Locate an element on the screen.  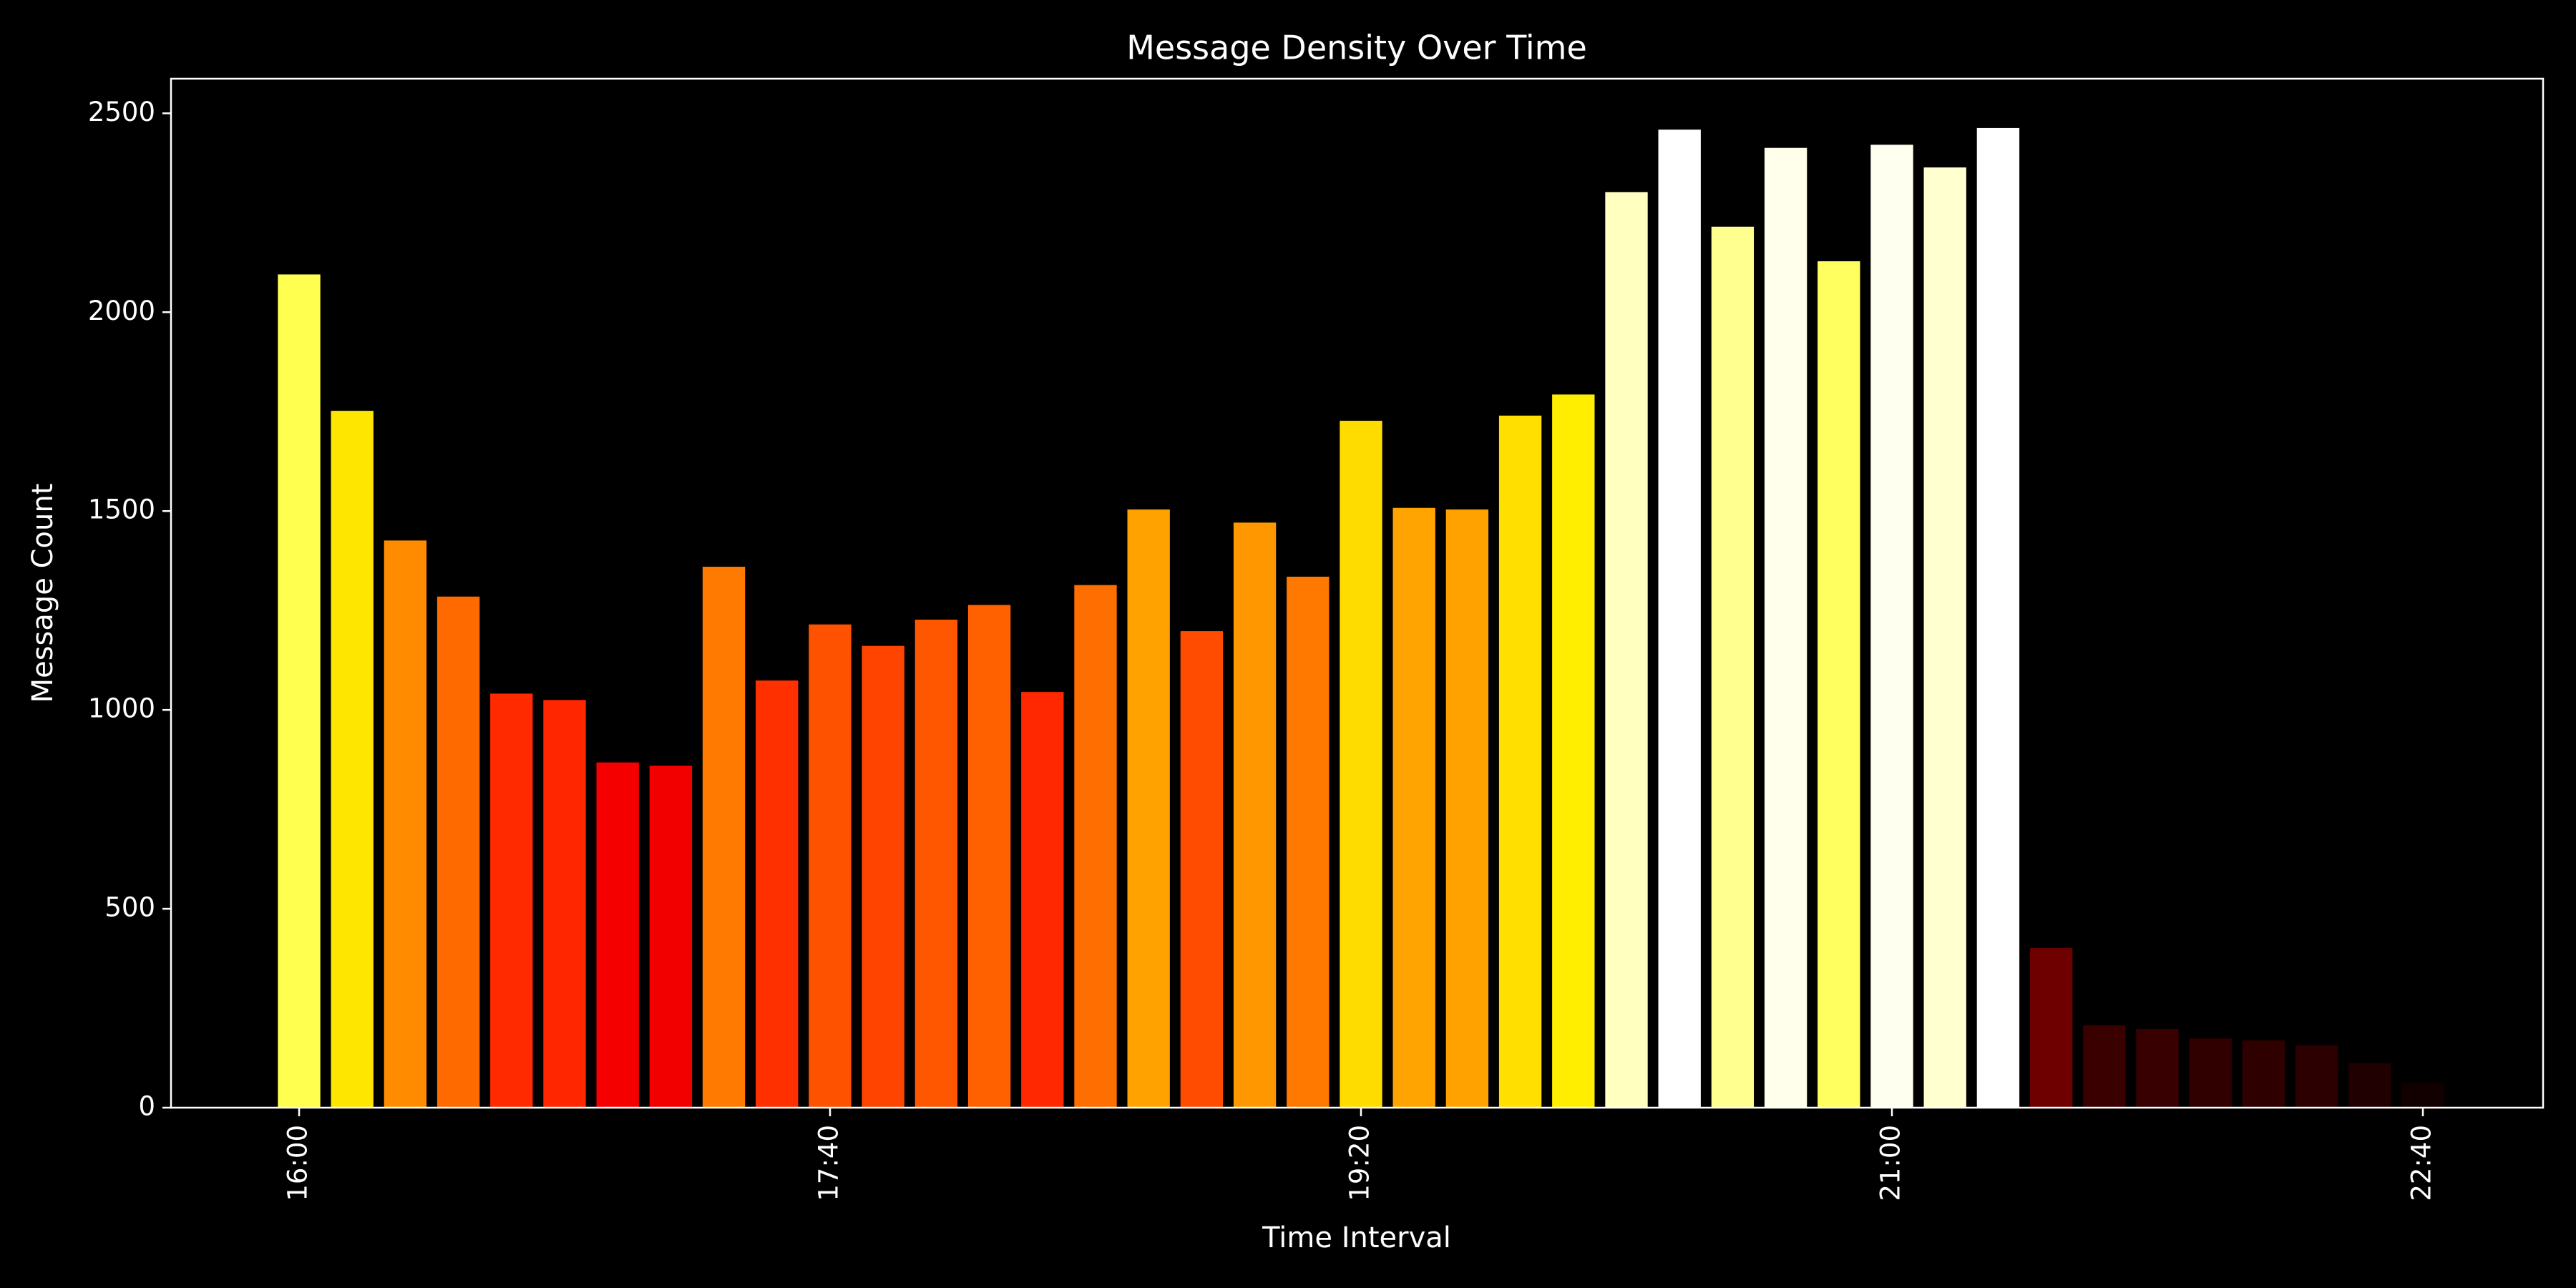
y-tick-label: 500 is located at coordinates (129, 907).